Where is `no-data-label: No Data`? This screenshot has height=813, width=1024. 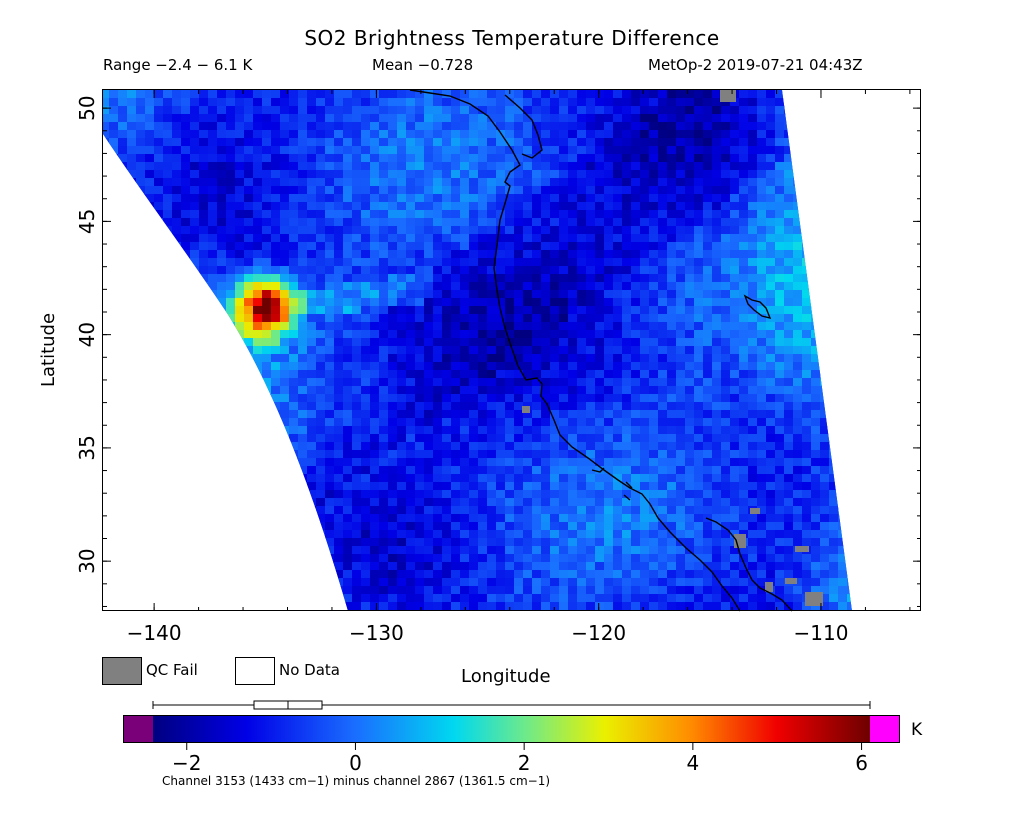 no-data-label: No Data is located at coordinates (309, 670).